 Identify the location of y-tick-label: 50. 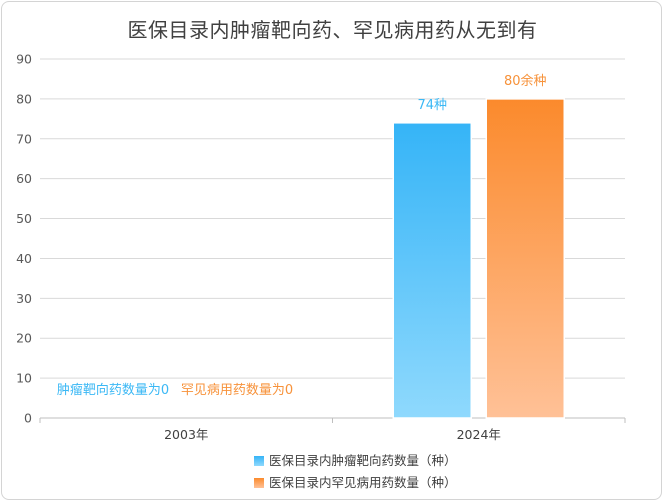
(24, 218).